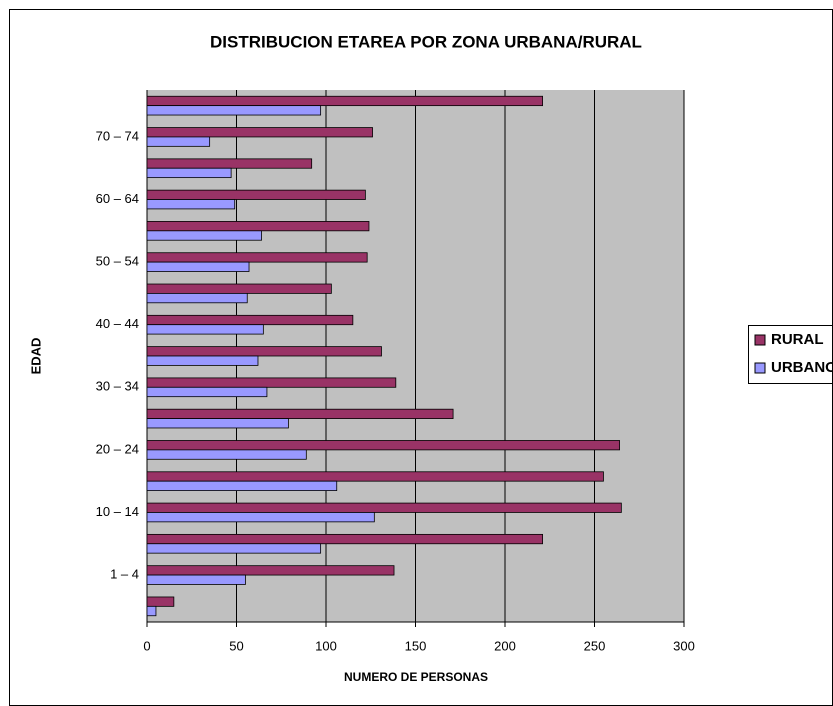  I want to click on y-tick-label: 10 – 14, so click(117, 511).